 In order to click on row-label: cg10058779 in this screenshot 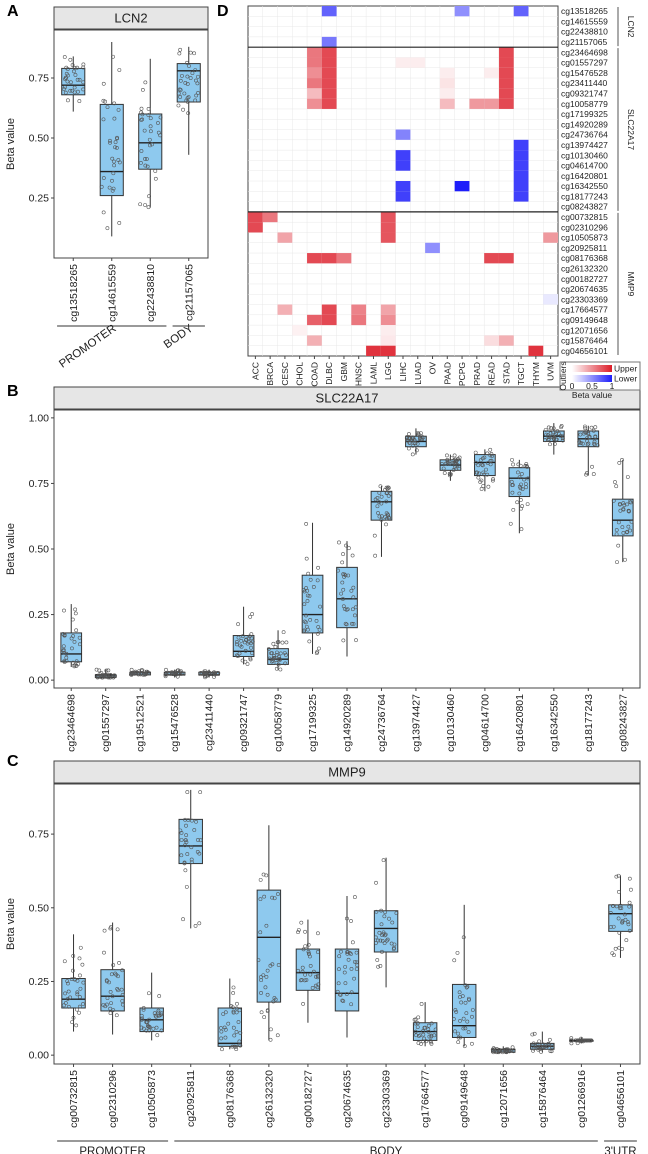, I will do `click(584, 104)`.